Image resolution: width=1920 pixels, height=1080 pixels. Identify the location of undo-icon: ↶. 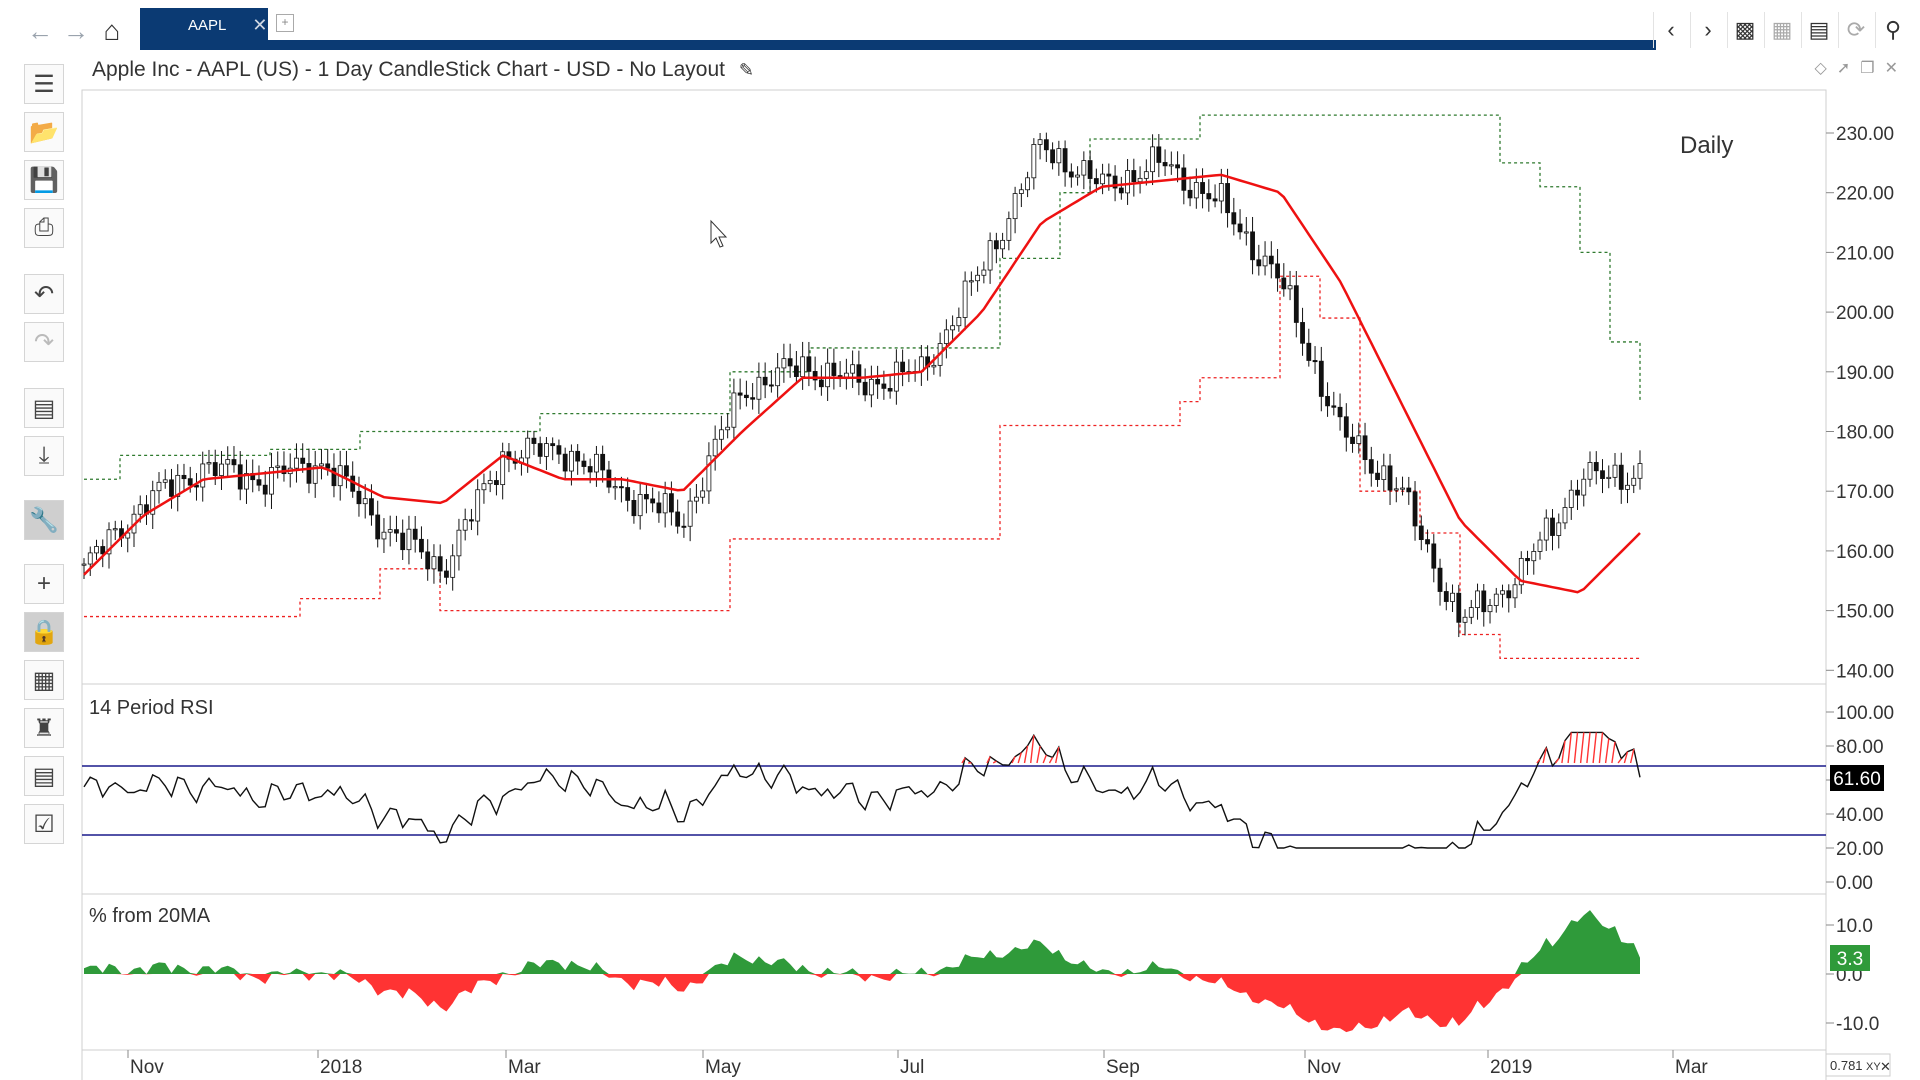
(44, 294).